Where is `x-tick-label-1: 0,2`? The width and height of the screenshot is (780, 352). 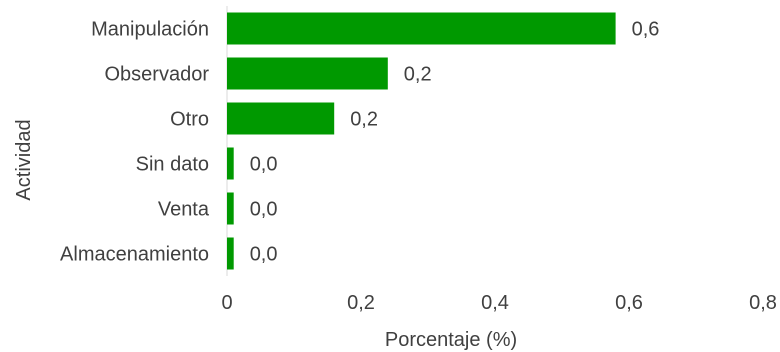
x-tick-label-1: 0,2 is located at coordinates (361, 303).